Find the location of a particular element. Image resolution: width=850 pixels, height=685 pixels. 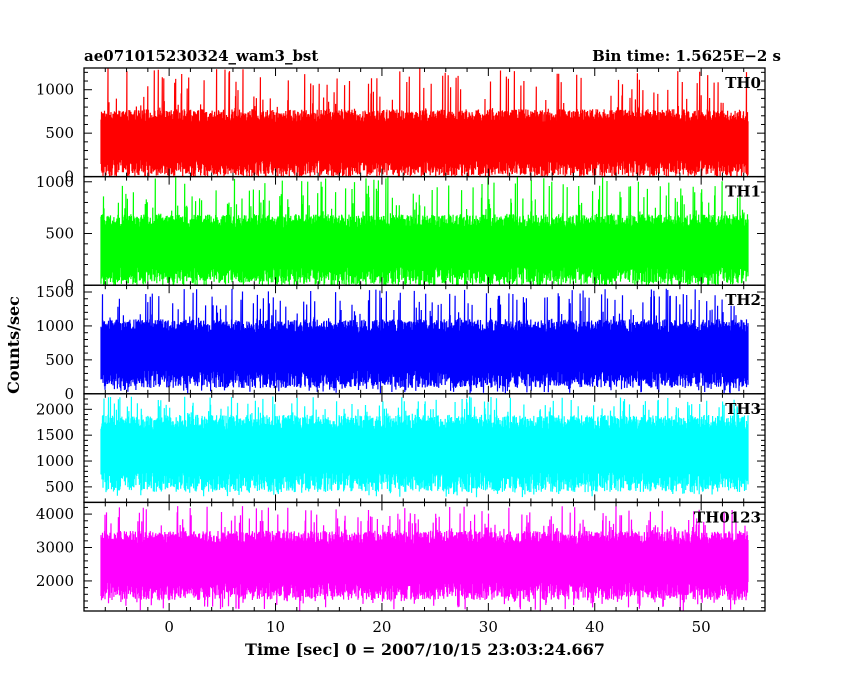

x-tick-label: 0 is located at coordinates (169, 627).